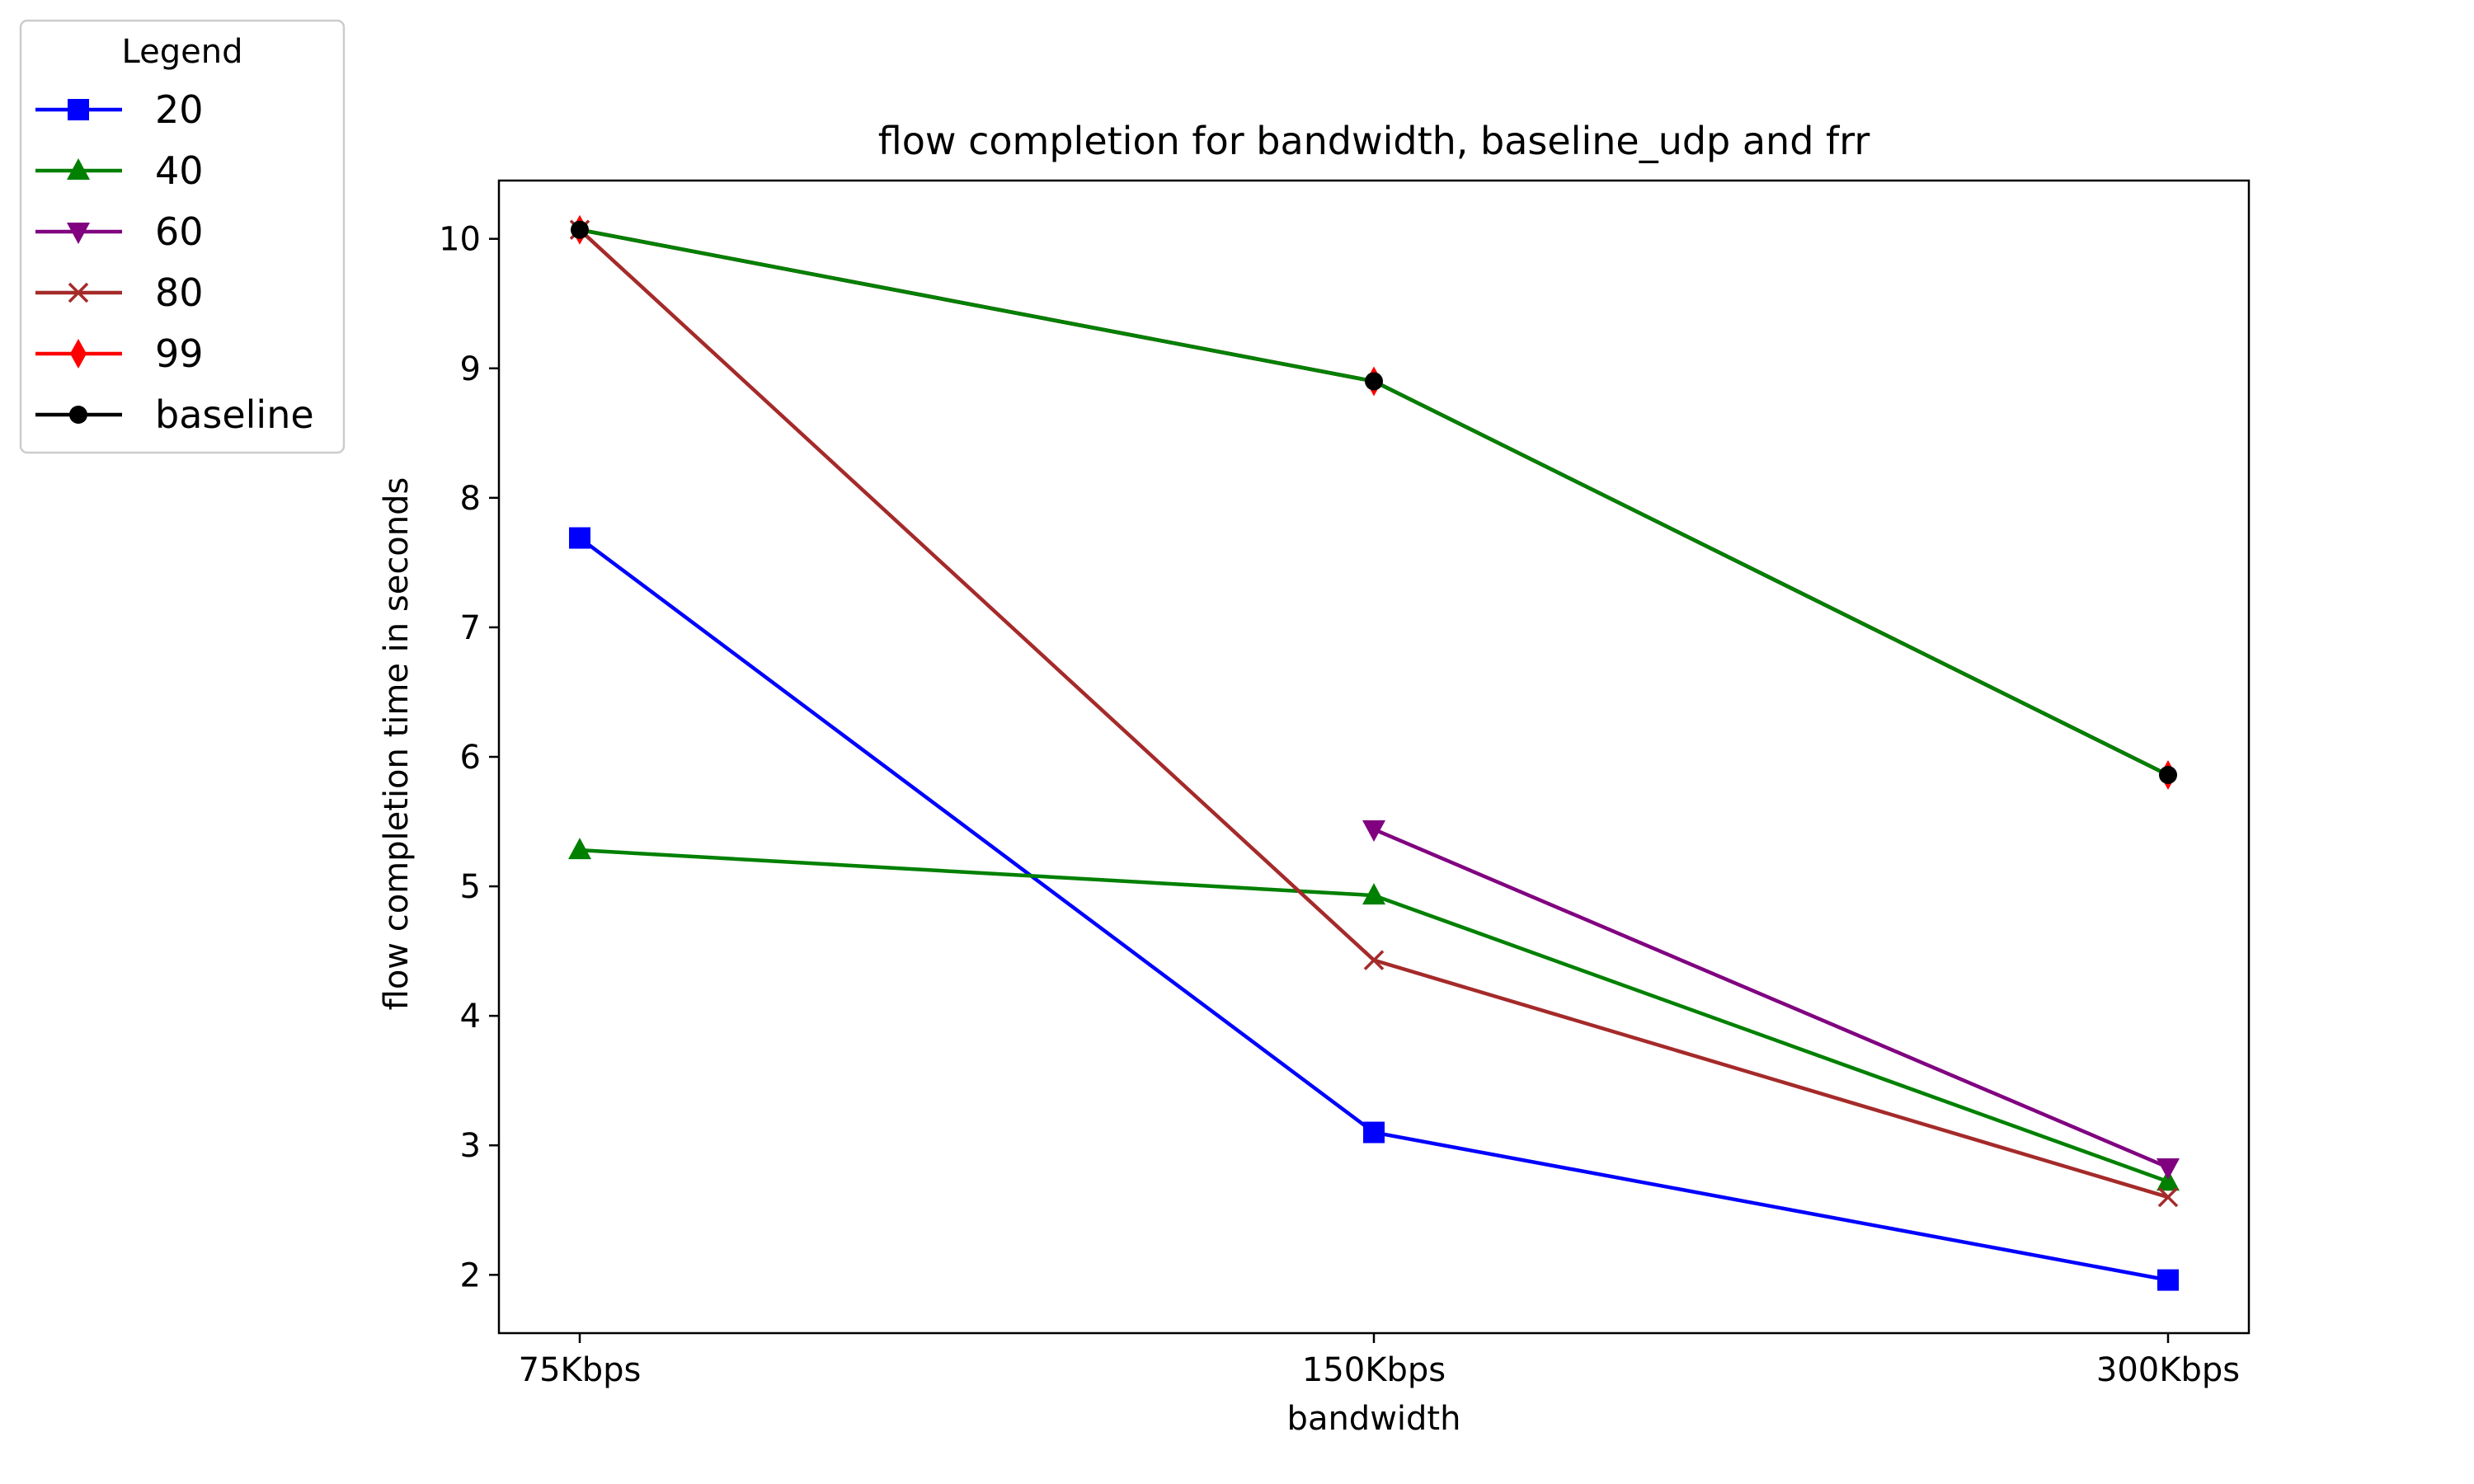 The width and height of the screenshot is (2474, 1484). I want to click on y-tick-label: 6, so click(470, 758).